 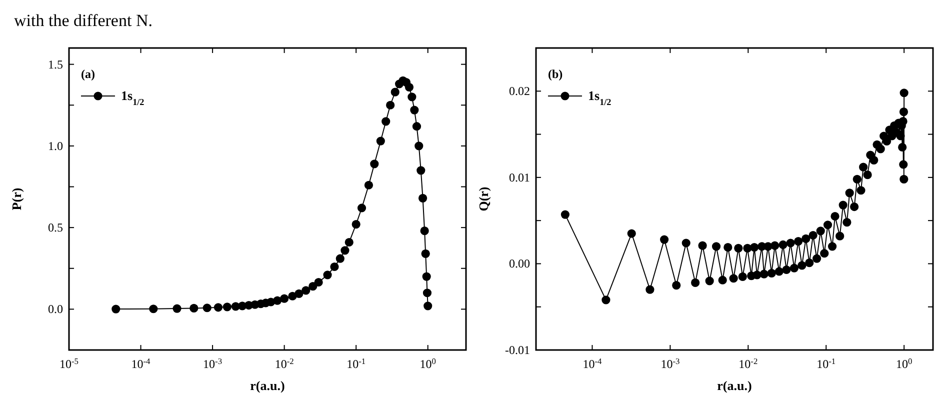 What do you see at coordinates (55, 145) in the screenshot?
I see `y-tick-label: 1.0` at bounding box center [55, 145].